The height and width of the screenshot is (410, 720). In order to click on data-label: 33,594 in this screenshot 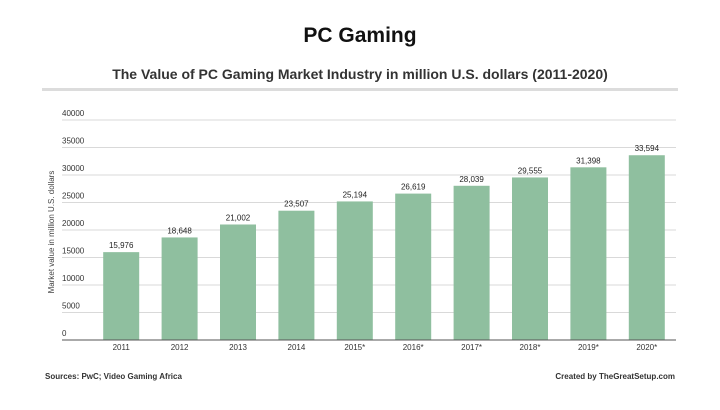, I will do `click(647, 148)`.